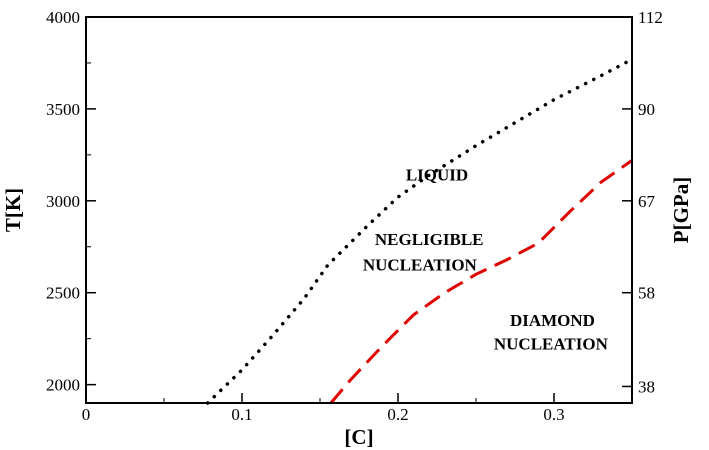 The image size is (709, 450). I want to click on x-tick-label: 0.2, so click(397, 414).